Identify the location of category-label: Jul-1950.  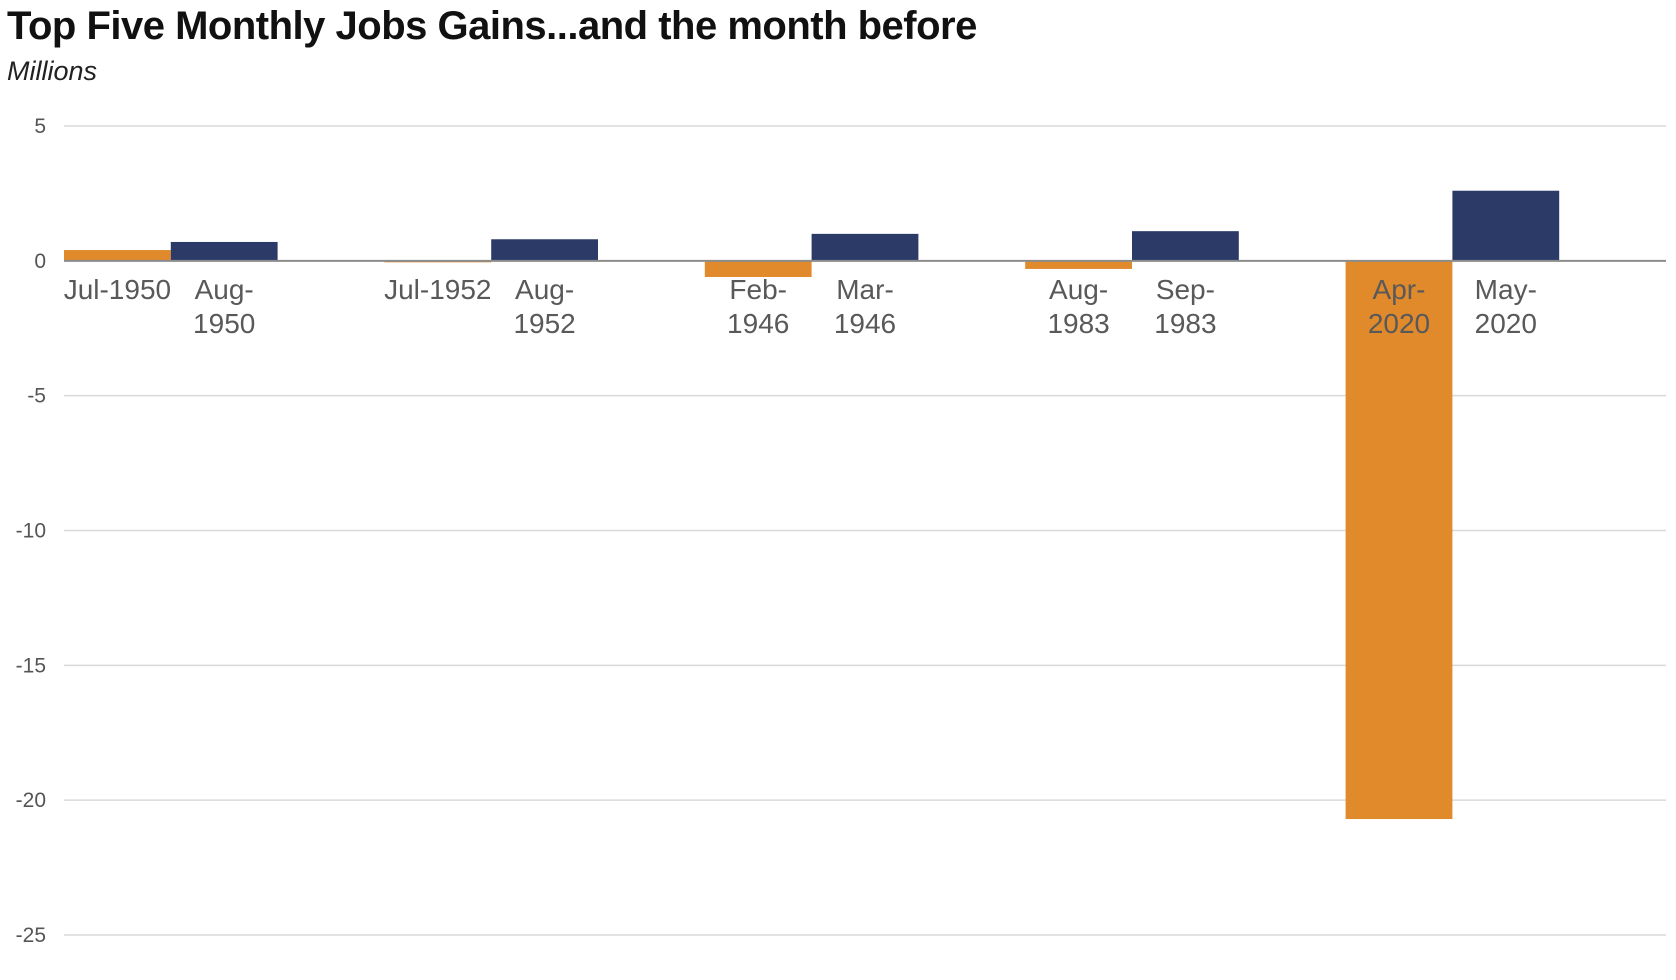
(117, 289).